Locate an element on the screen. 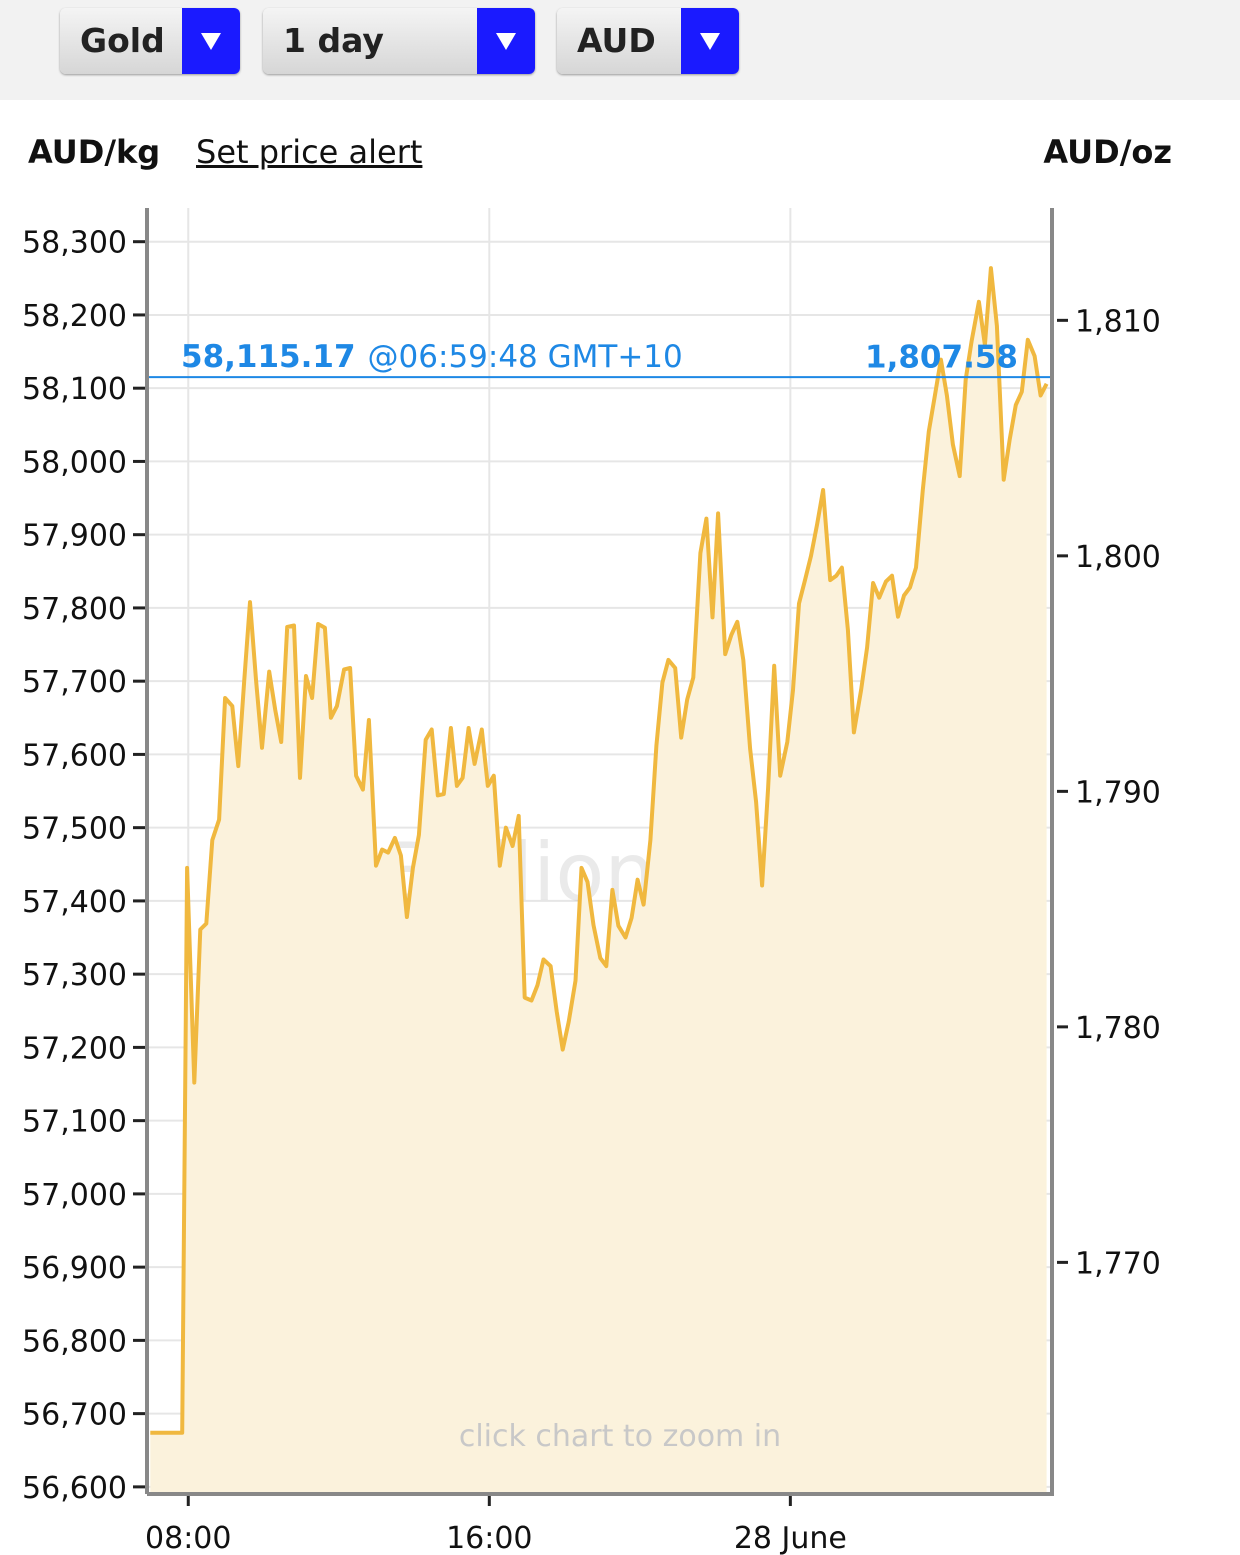  y-tick-label: 56,700 is located at coordinates (74, 1415).